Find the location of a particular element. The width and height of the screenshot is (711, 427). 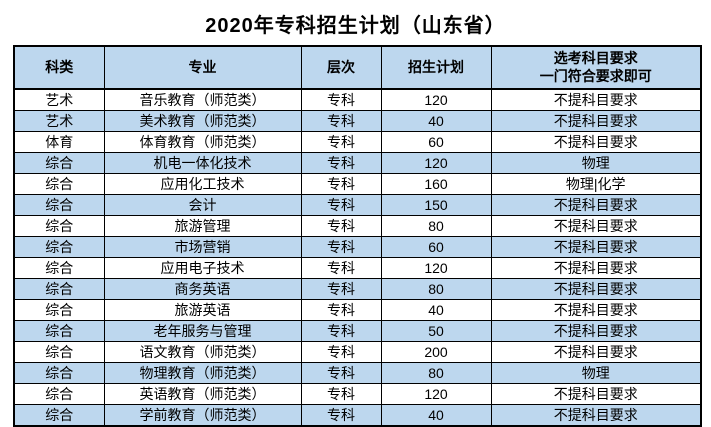

cell-category: 体育 is located at coordinates (59, 142).